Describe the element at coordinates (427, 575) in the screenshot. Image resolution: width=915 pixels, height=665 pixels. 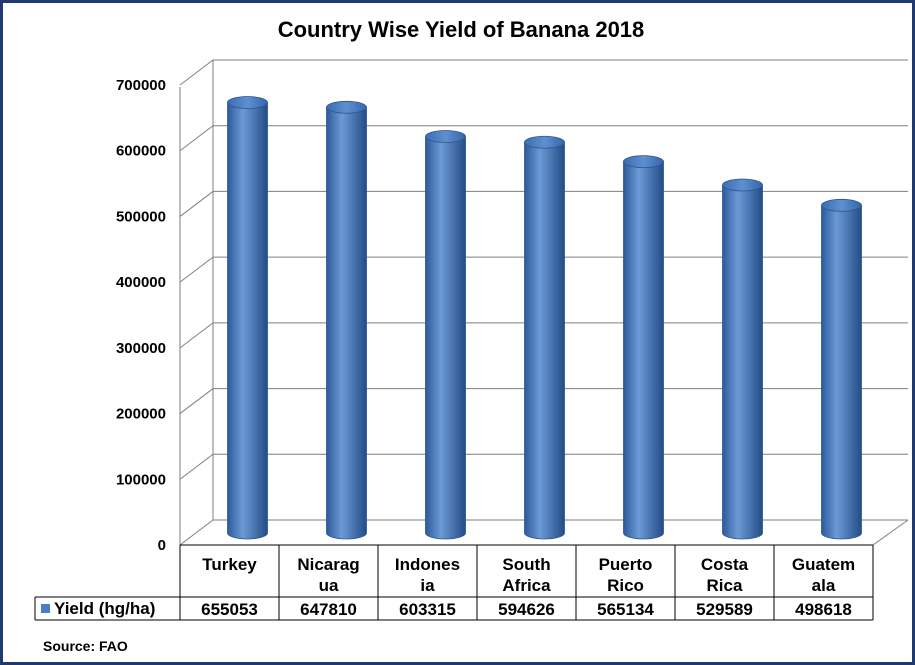
I see `category-label: Indones ia` at that location.